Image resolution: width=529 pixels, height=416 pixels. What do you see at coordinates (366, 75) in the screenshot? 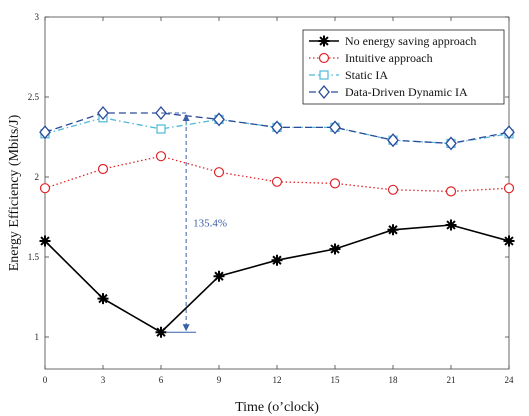
I see `legend-label: Static IA` at bounding box center [366, 75].